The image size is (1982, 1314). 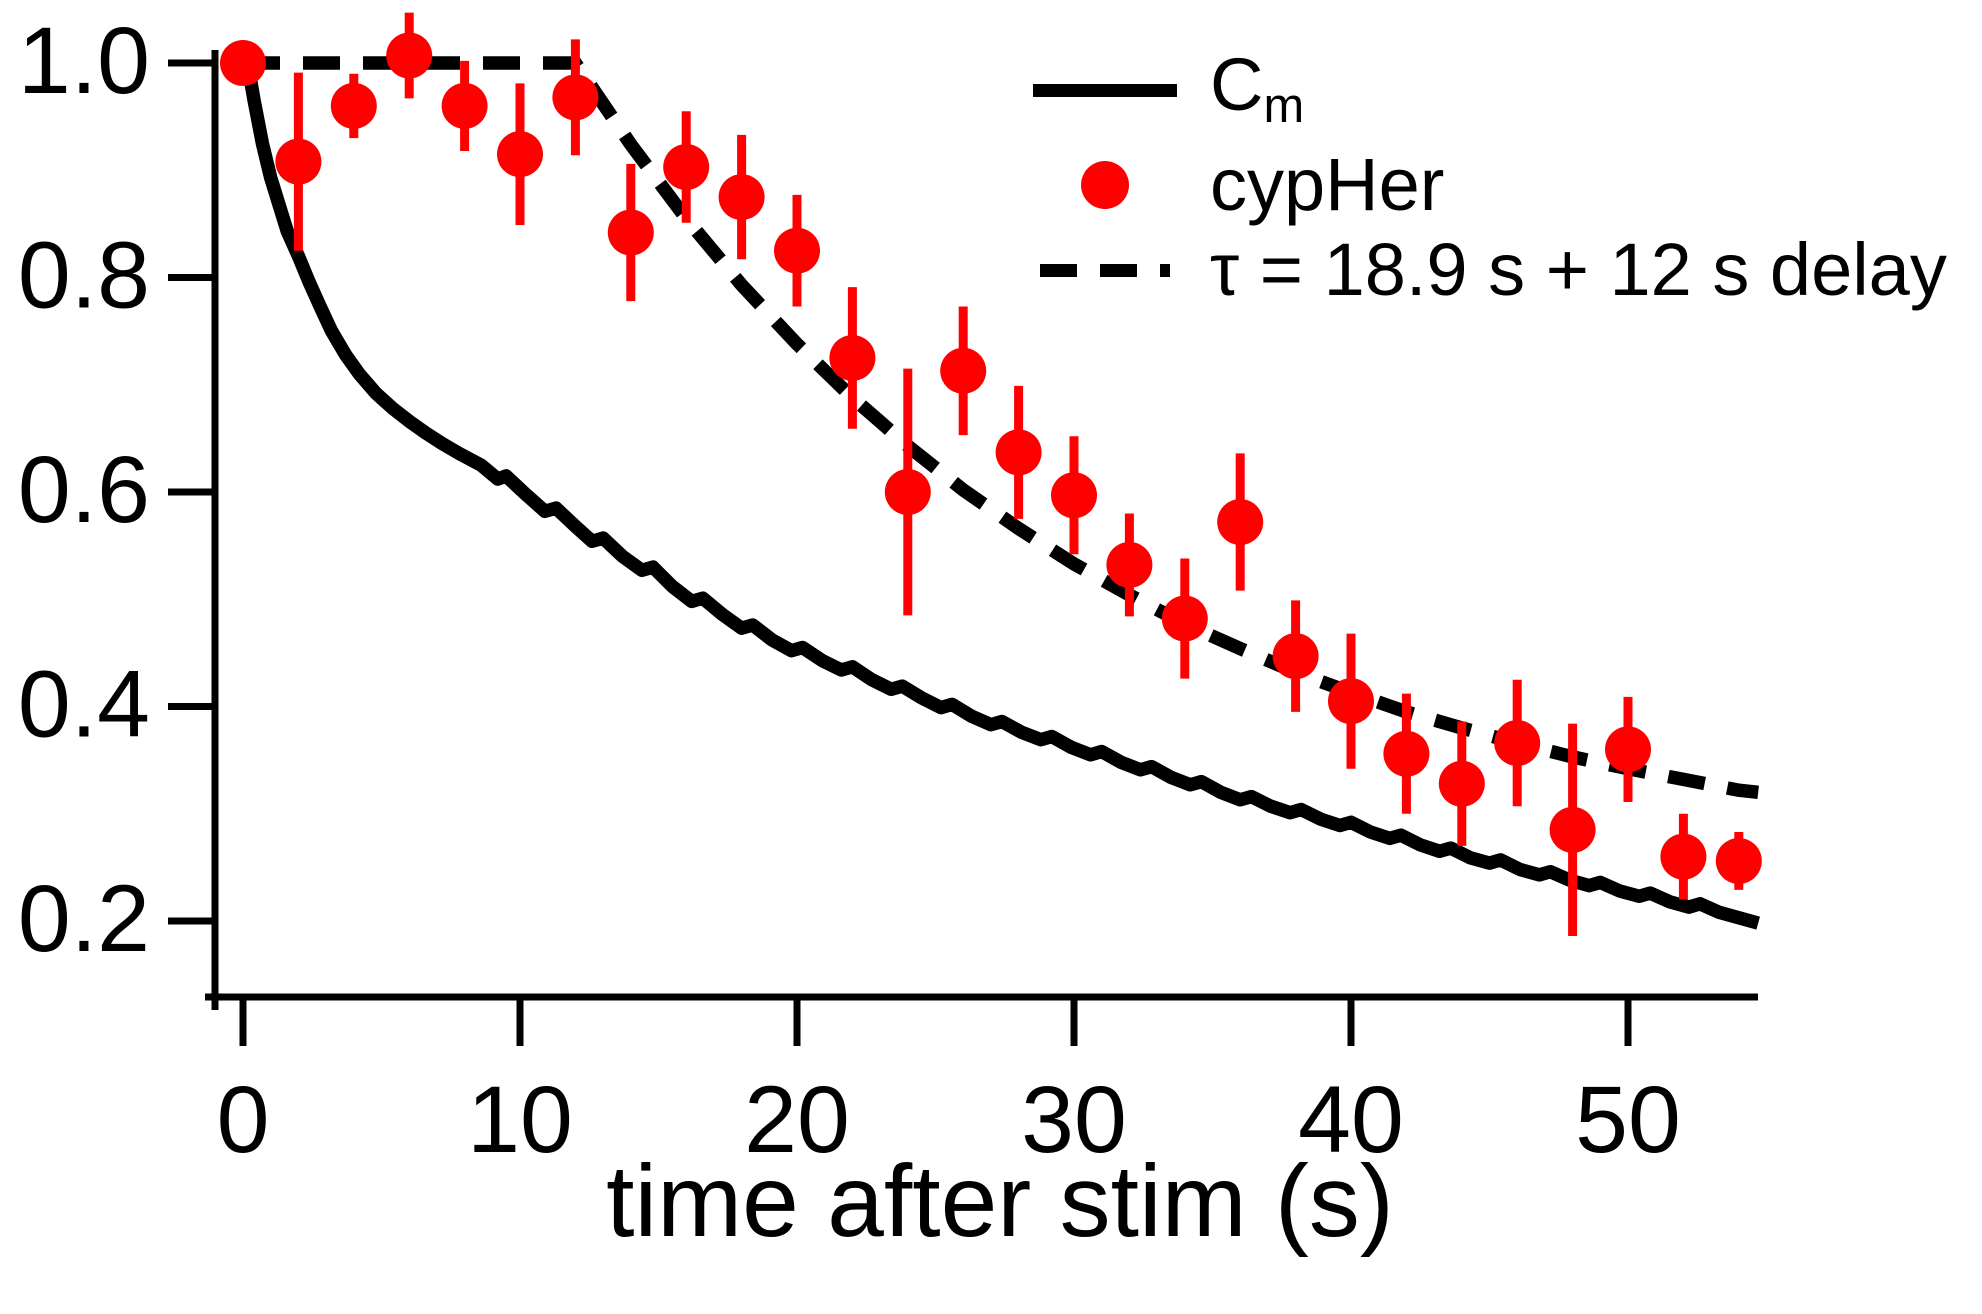 What do you see at coordinates (1327, 184) in the screenshot?
I see `legend-label-cypher: cypHer` at bounding box center [1327, 184].